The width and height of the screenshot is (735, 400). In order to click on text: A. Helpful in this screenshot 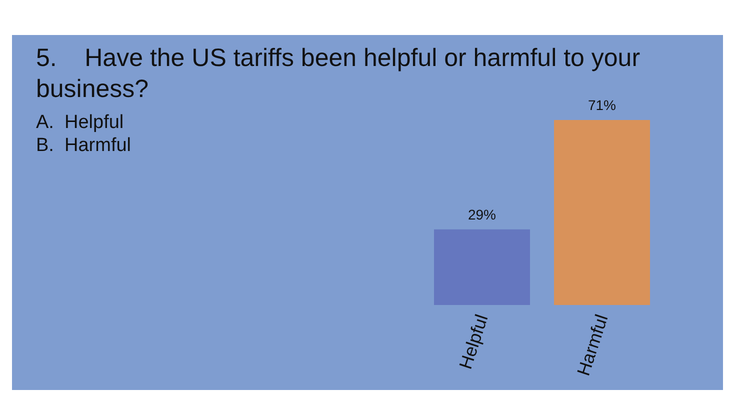, I will do `click(80, 122)`.